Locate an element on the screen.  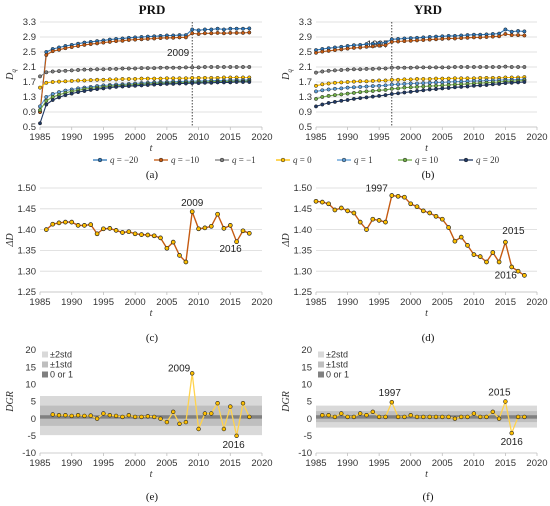
y-tick-label: 1.3 is located at coordinates (305, 97).